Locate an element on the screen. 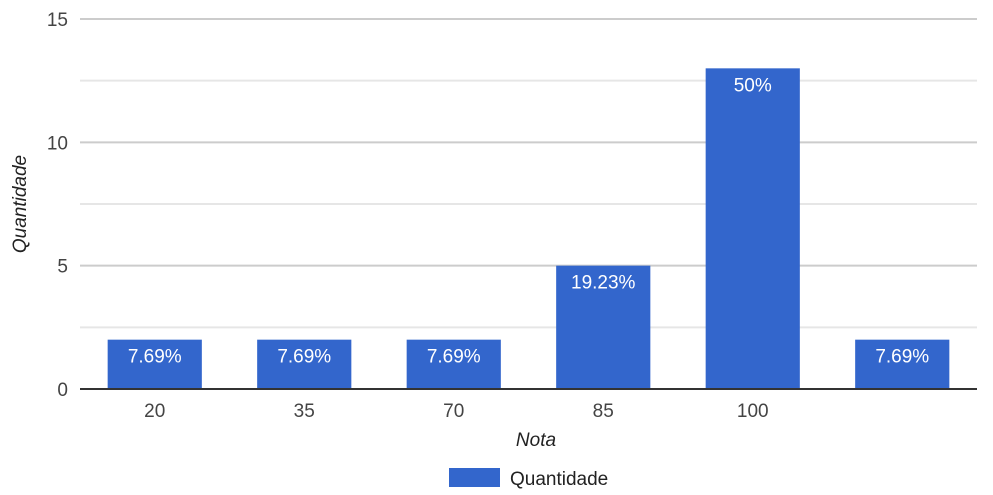 Image resolution: width=993 pixels, height=495 pixels. x-tick-label: 20 is located at coordinates (154, 411).